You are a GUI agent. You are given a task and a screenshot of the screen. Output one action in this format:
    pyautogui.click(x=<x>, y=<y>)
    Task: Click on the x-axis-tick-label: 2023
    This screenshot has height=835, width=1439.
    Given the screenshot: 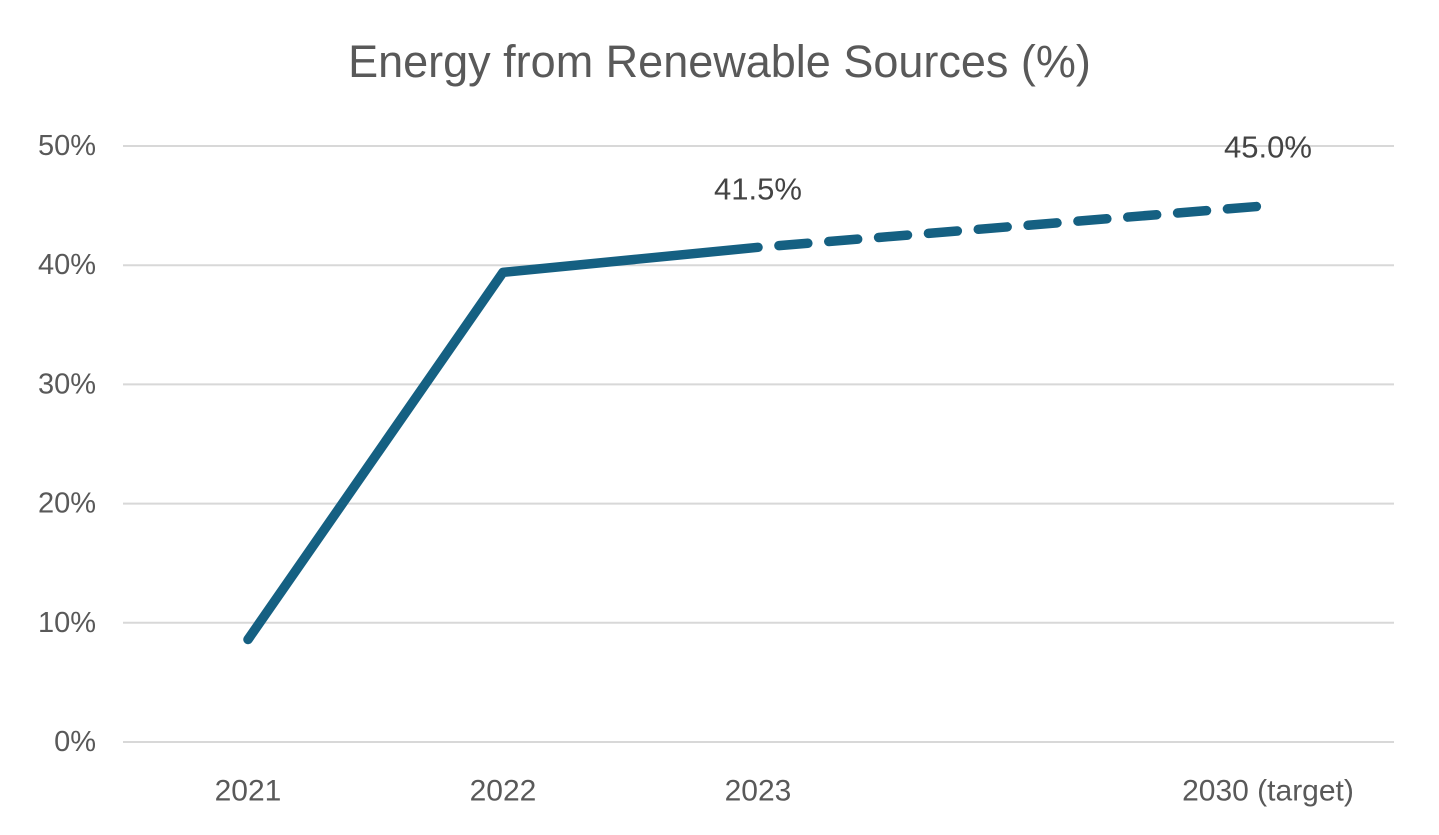 What is the action you would take?
    pyautogui.click(x=758, y=791)
    